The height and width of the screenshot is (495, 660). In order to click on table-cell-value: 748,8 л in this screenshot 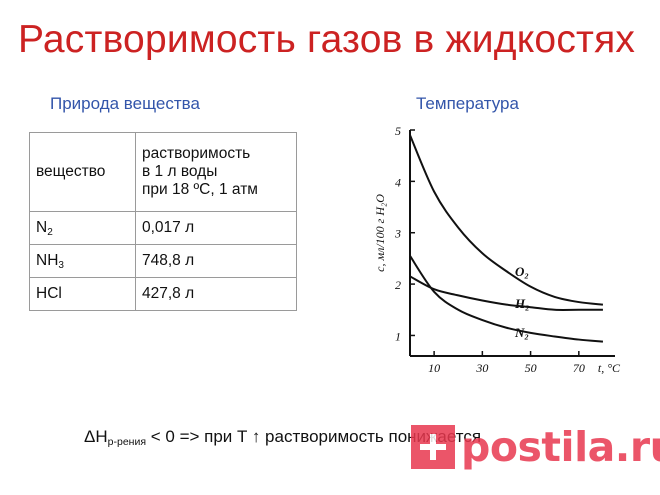, I will do `click(216, 261)`.